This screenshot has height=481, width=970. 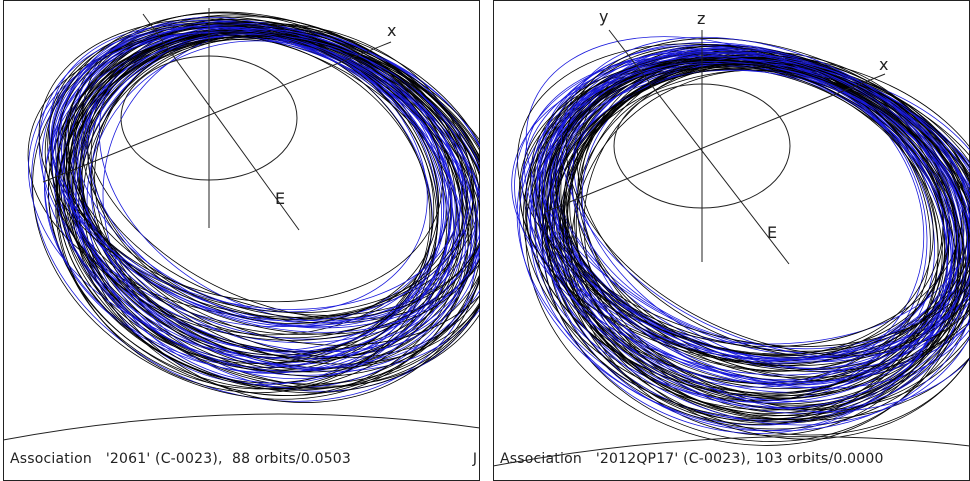 I want to click on y-axis-label: y, so click(x=603, y=16).